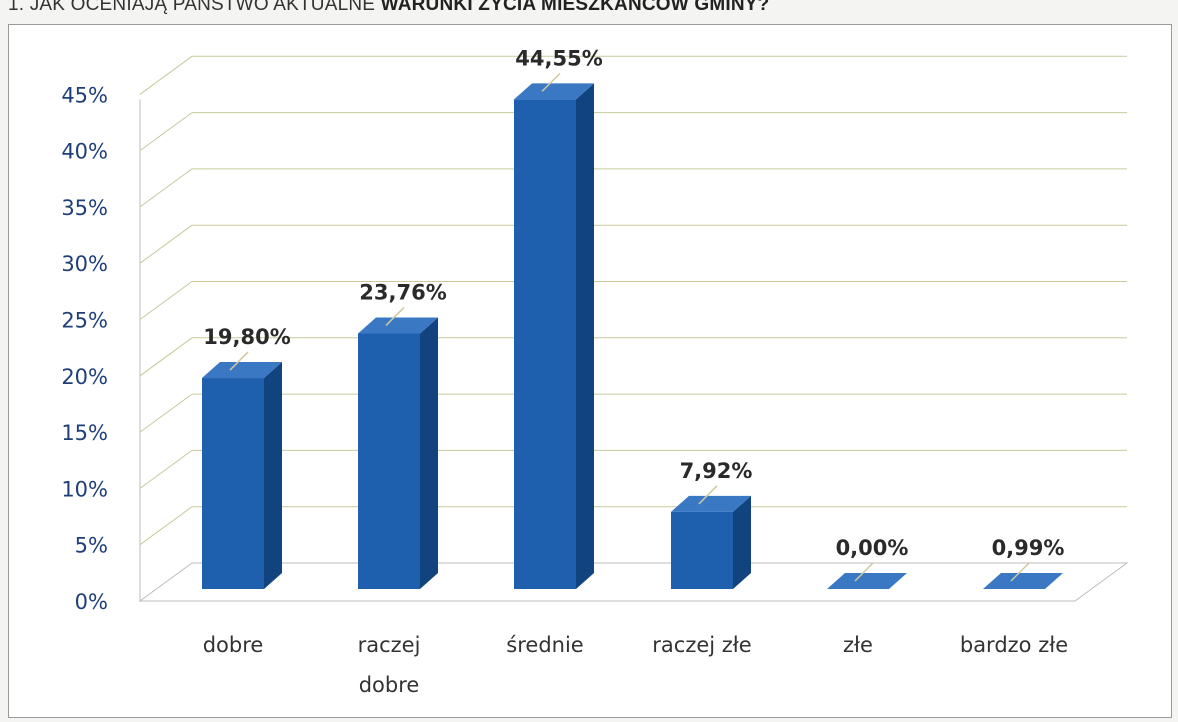  Describe the element at coordinates (389, 665) in the screenshot. I see `category-label: raczej dobre` at that location.